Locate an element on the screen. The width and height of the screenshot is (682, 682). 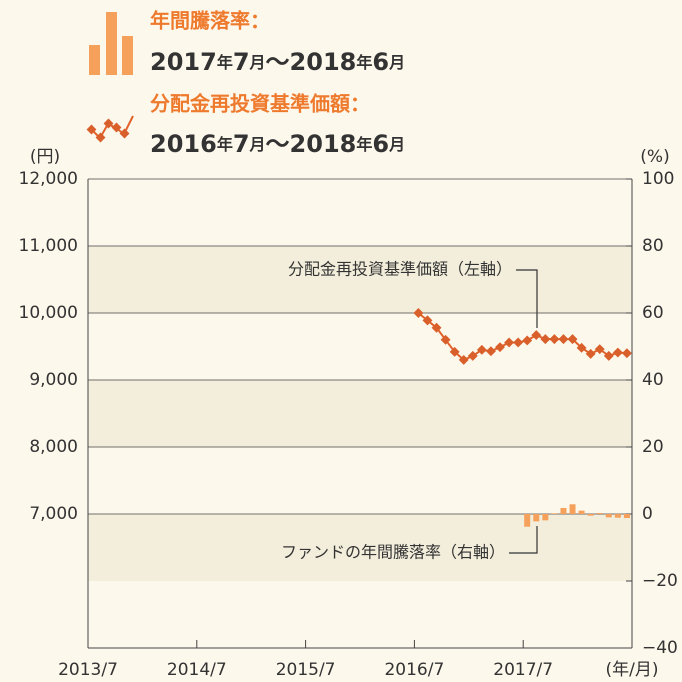
annotation: ファンドの年間騰落率（右軸） is located at coordinates (393, 552).